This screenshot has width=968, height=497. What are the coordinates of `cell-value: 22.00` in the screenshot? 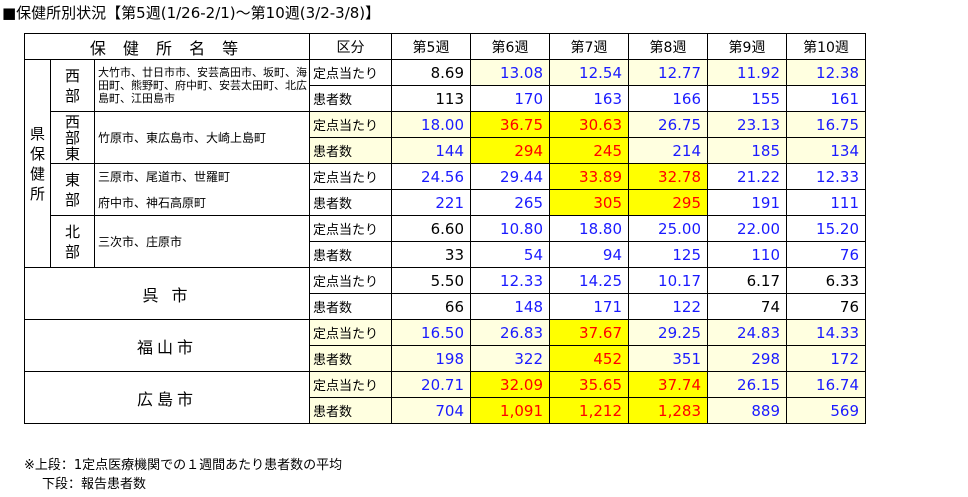 It's located at (747, 228).